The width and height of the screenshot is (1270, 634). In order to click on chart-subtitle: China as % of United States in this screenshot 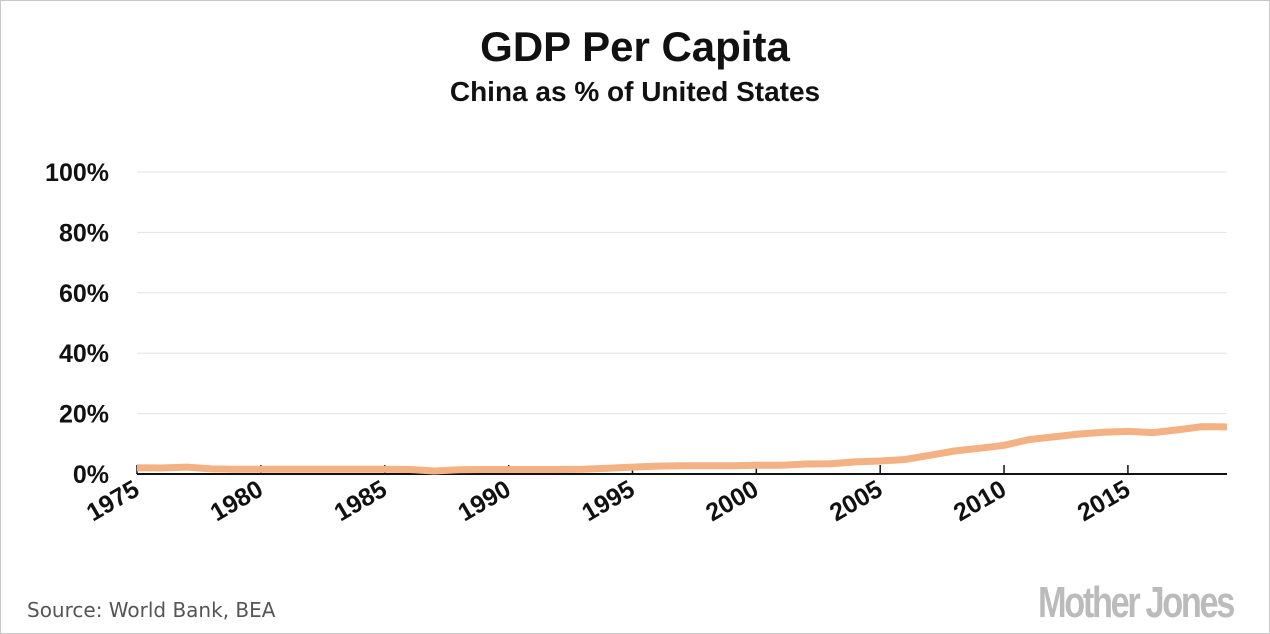, I will do `click(635, 91)`.